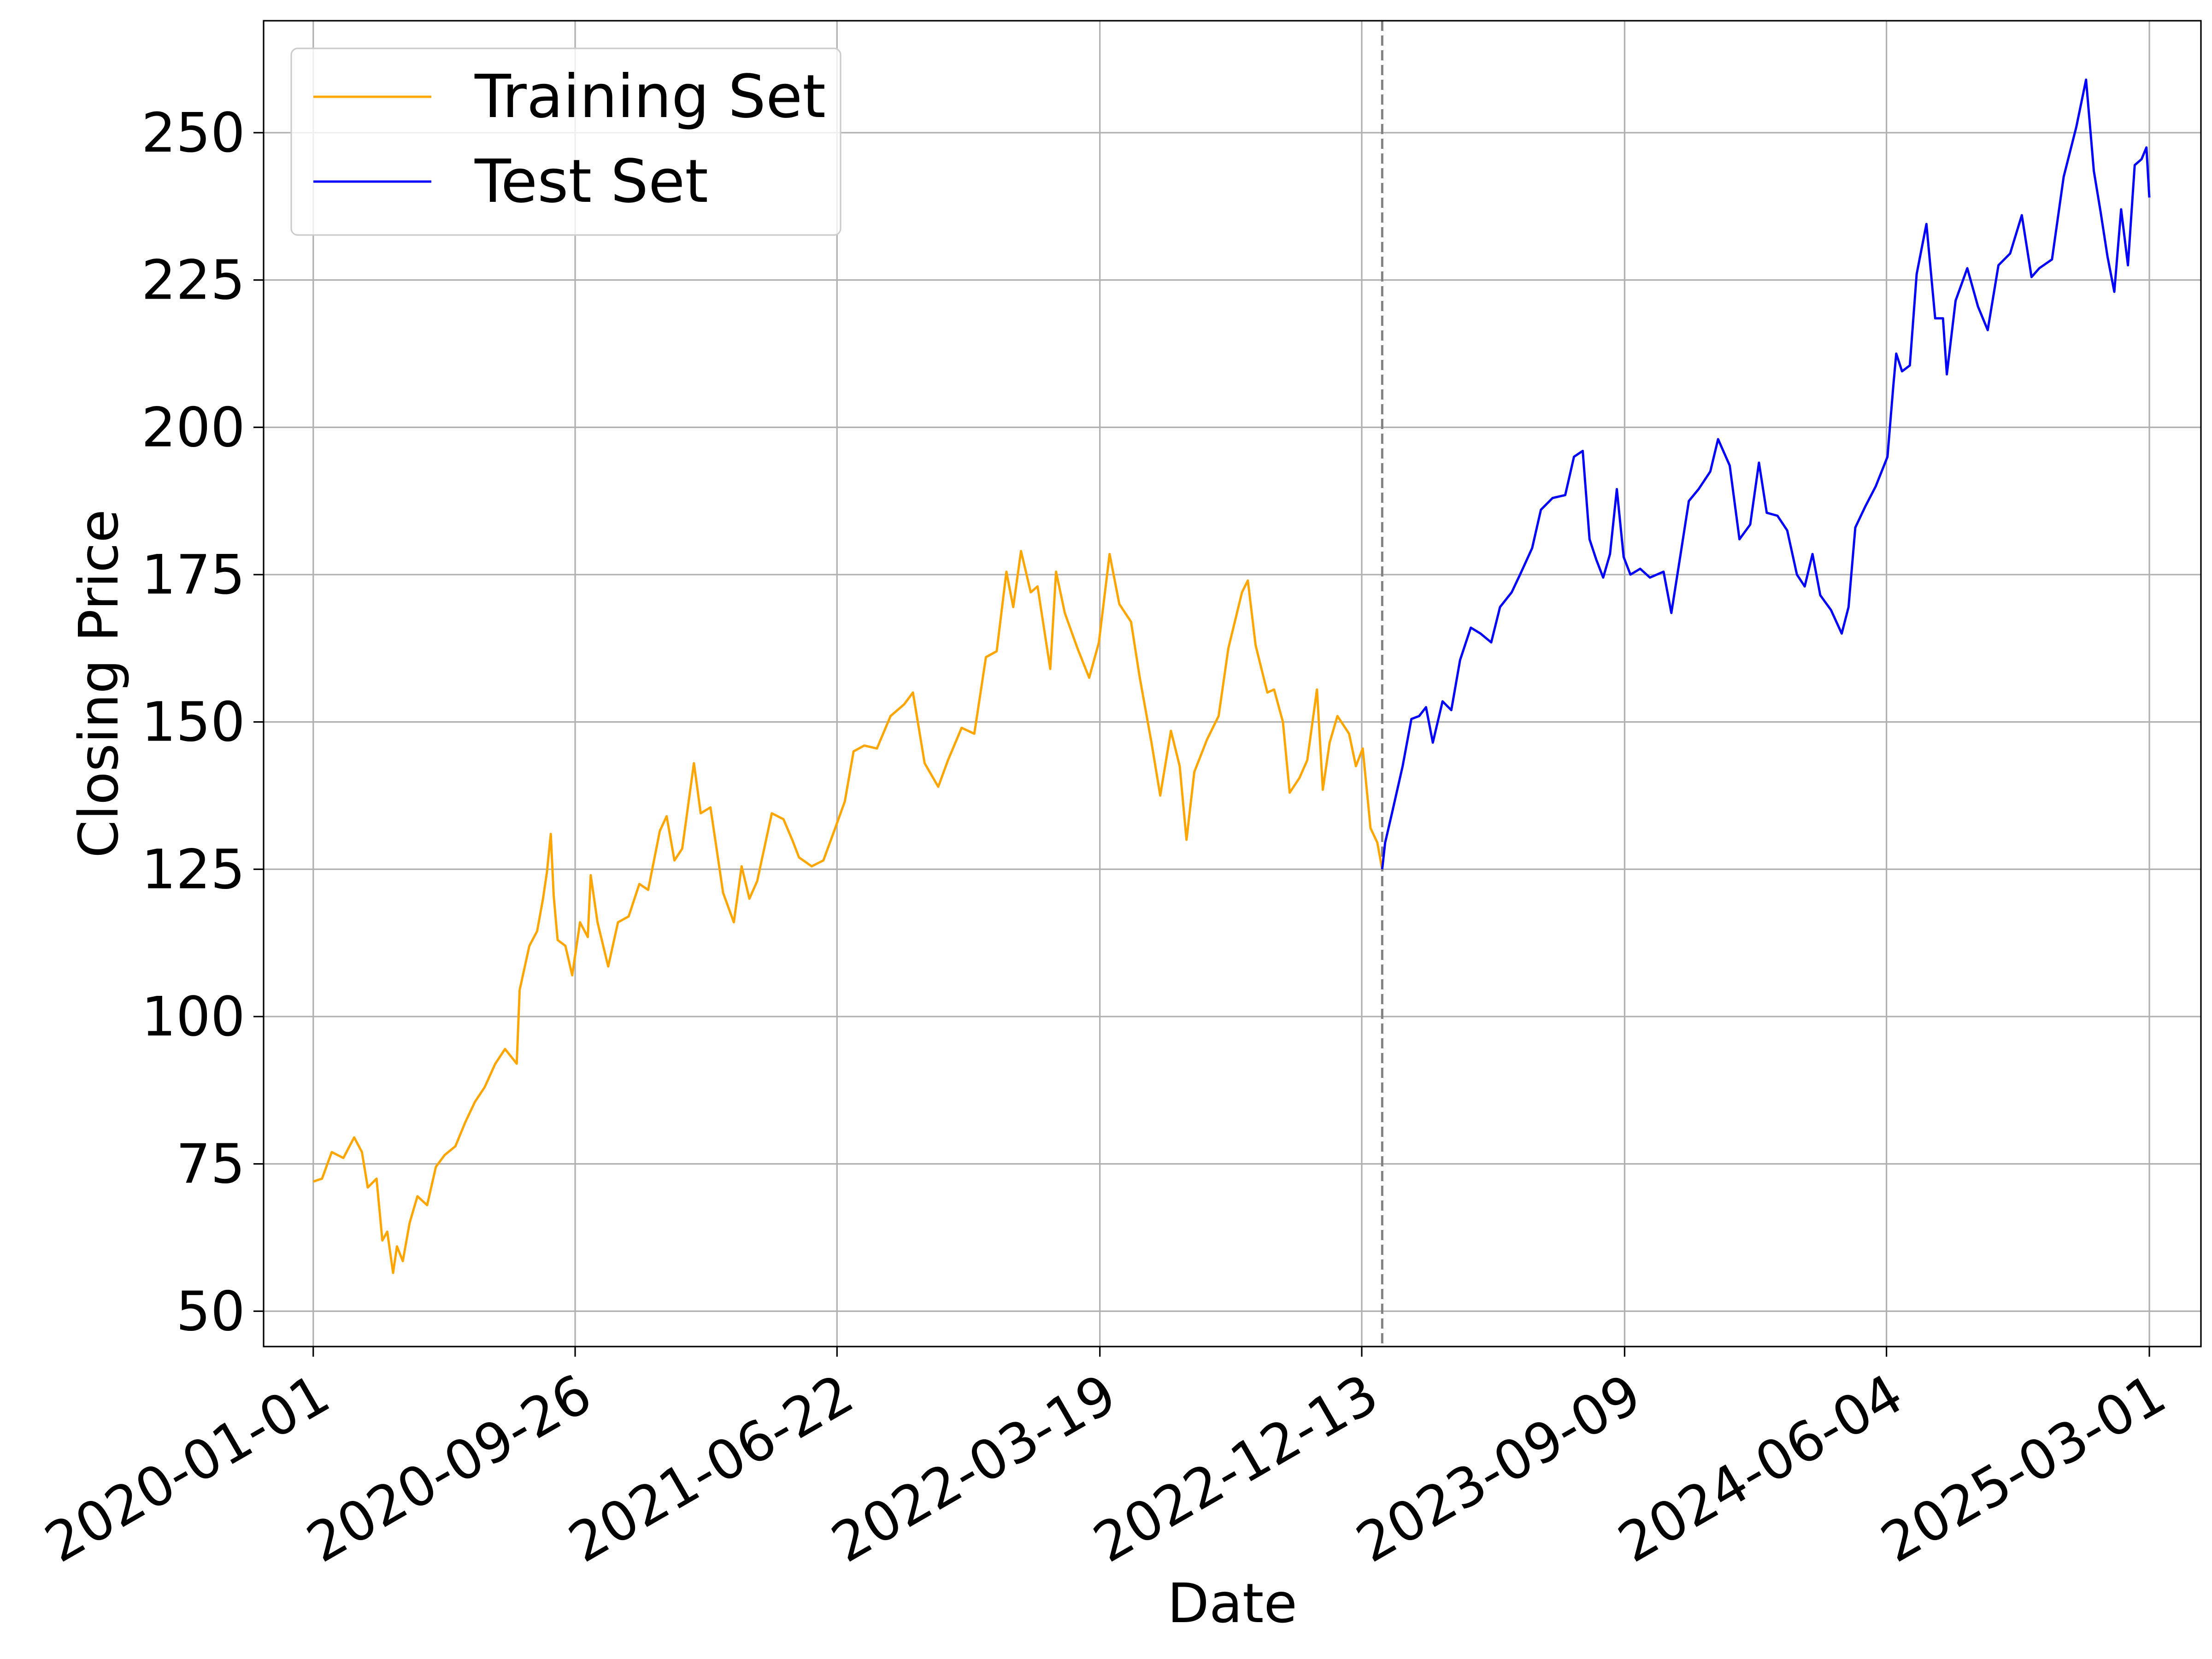 The height and width of the screenshot is (1659, 2212). What do you see at coordinates (210, 1164) in the screenshot?
I see `y-tick-label: 75` at bounding box center [210, 1164].